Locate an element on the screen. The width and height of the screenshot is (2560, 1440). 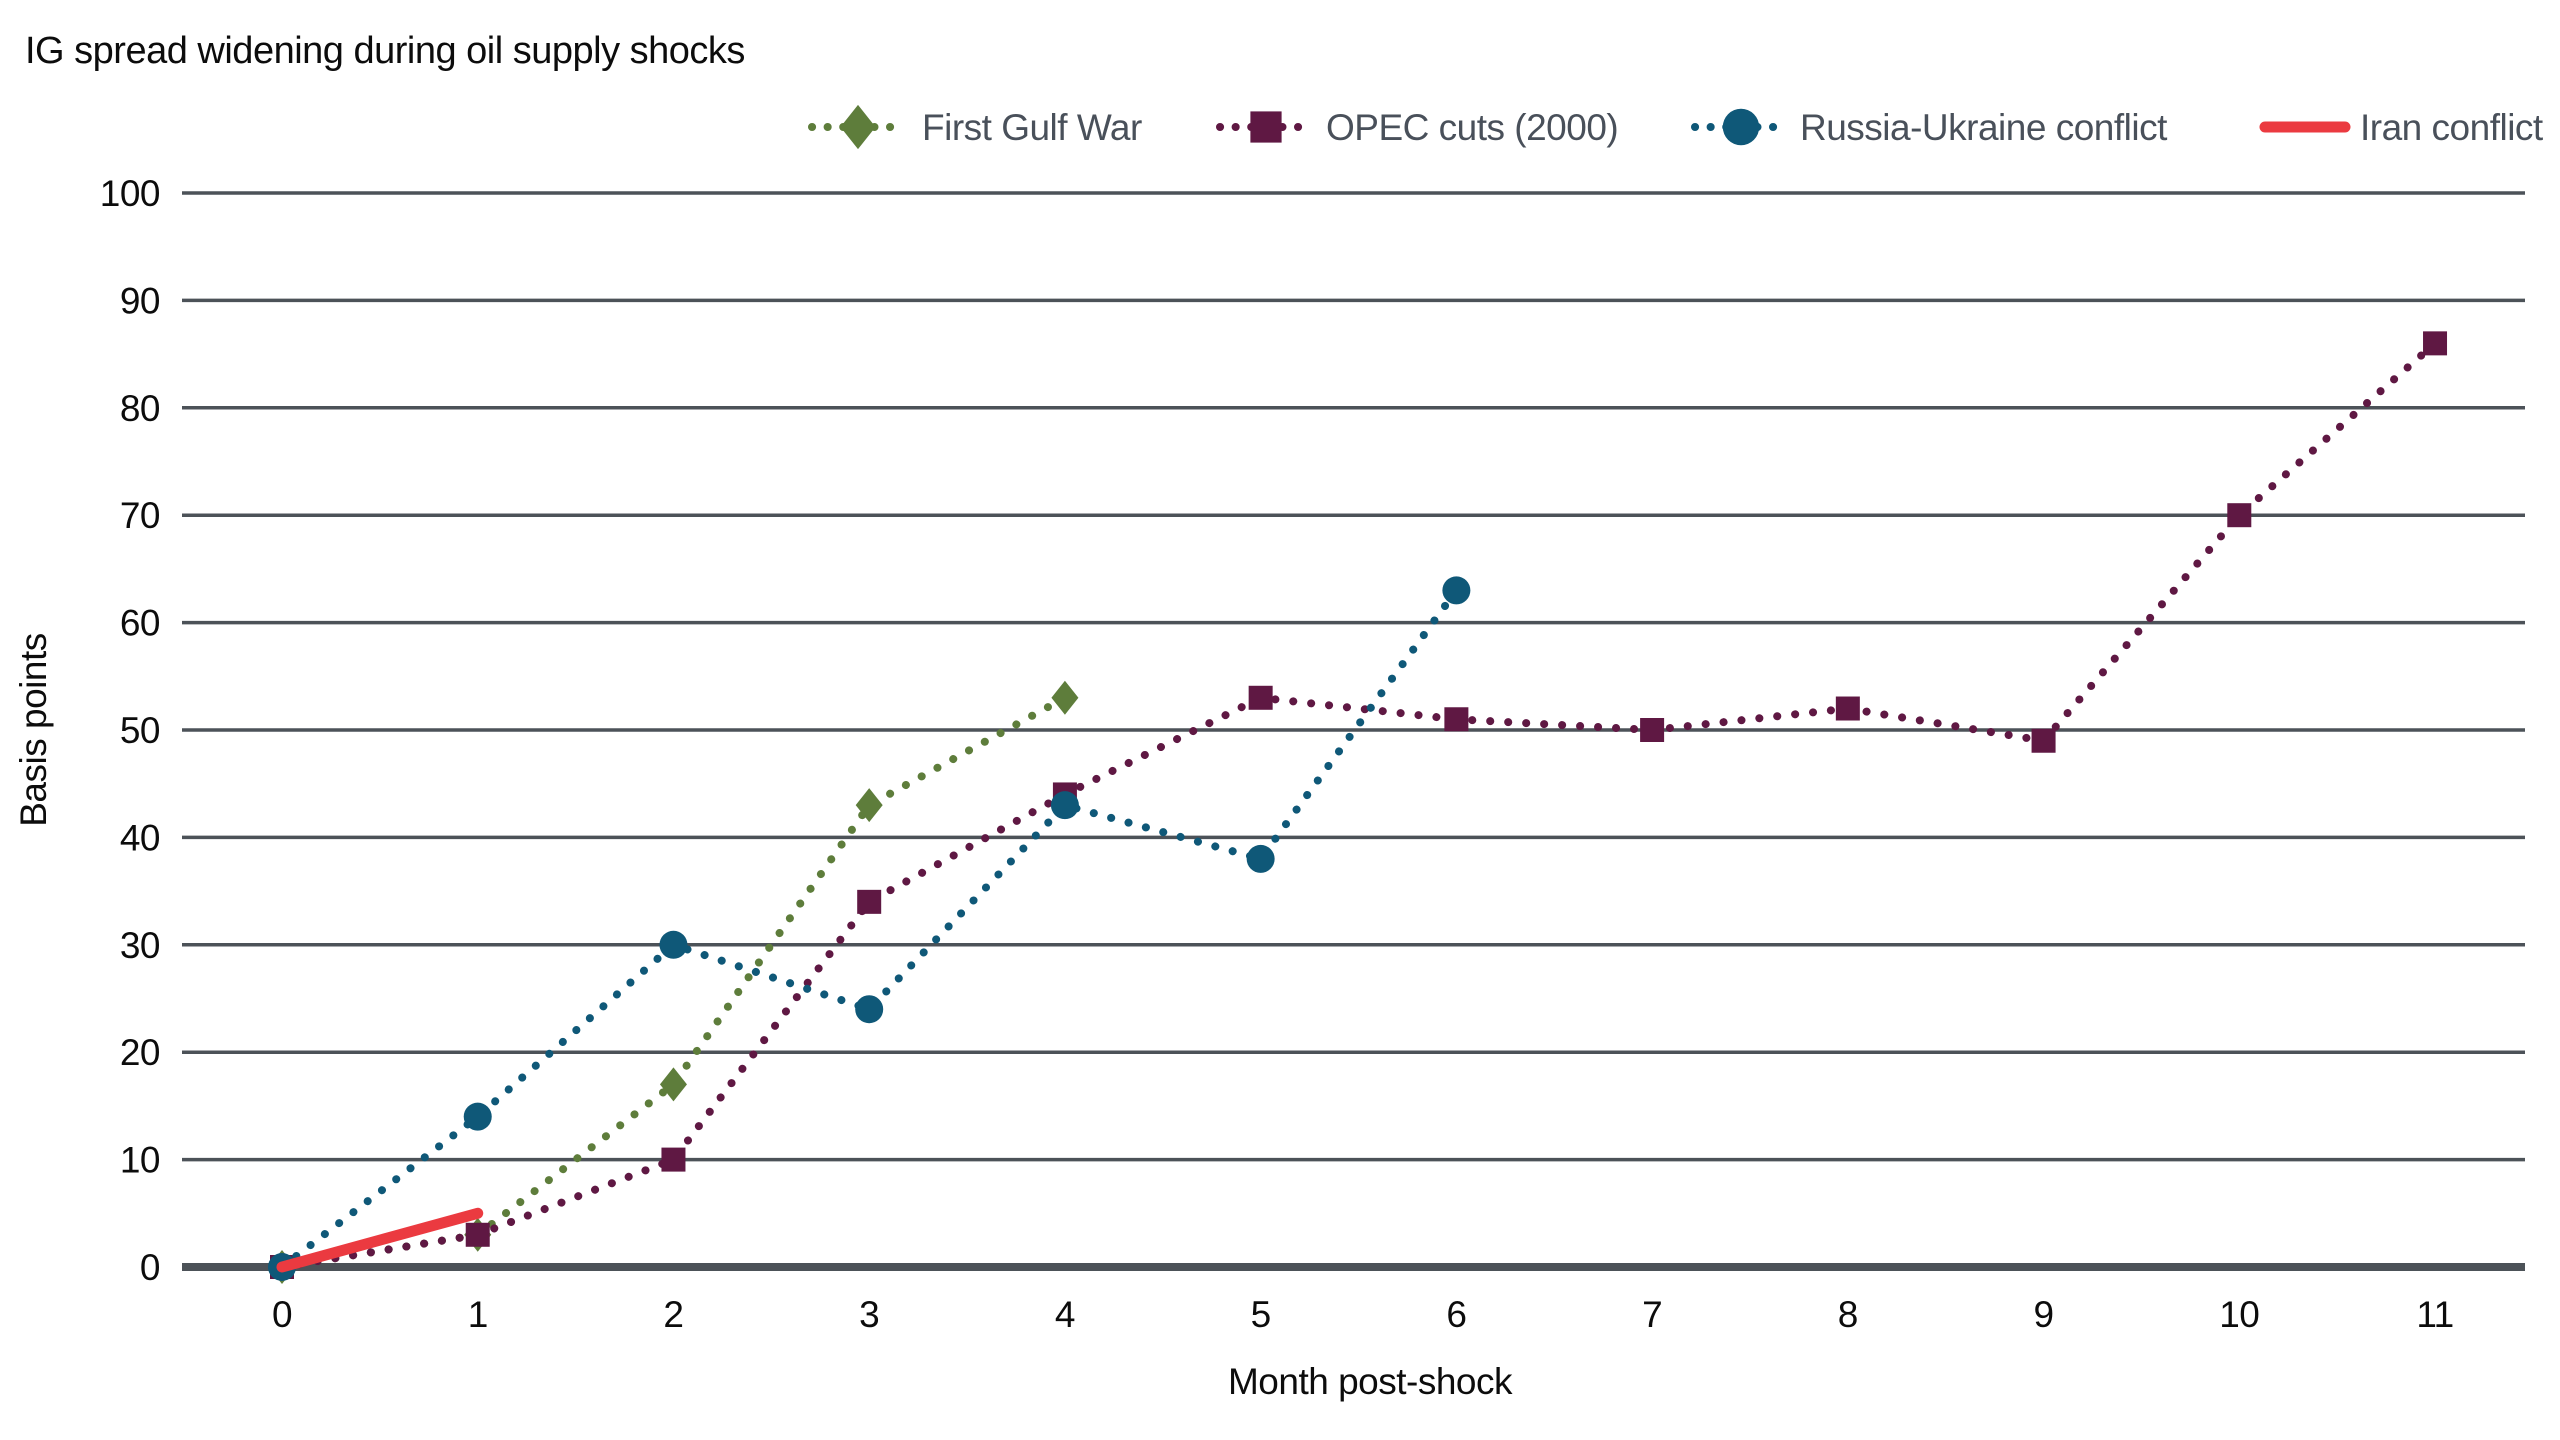
x-tick-4: 4 is located at coordinates (1065, 1314).